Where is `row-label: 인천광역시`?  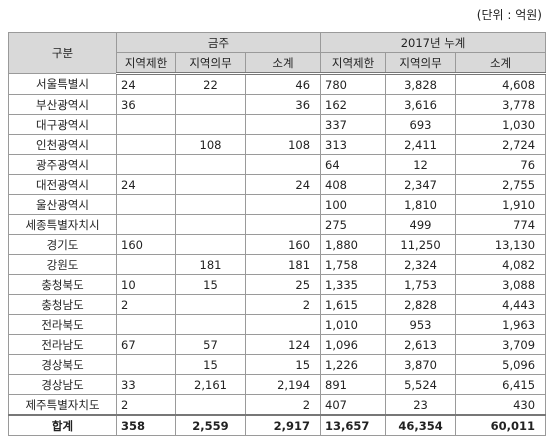 row-label: 인천광역시 is located at coordinates (62, 144).